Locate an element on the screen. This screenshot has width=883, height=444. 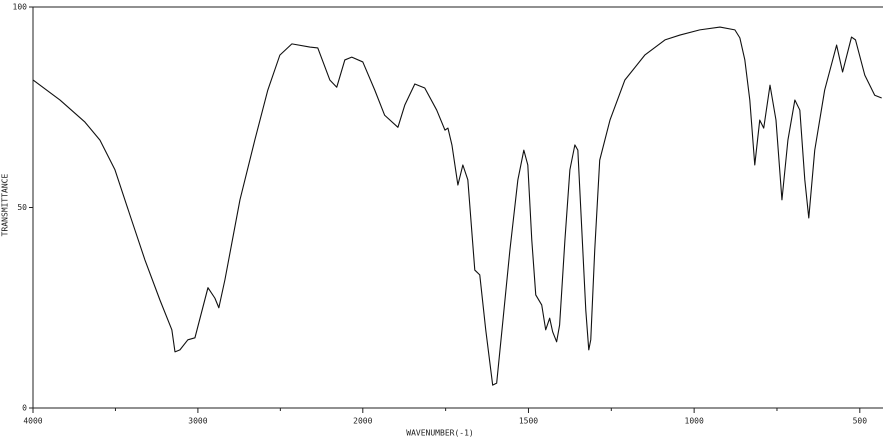
y-axis-label: TRANSMITTANCE is located at coordinates (5, 205).